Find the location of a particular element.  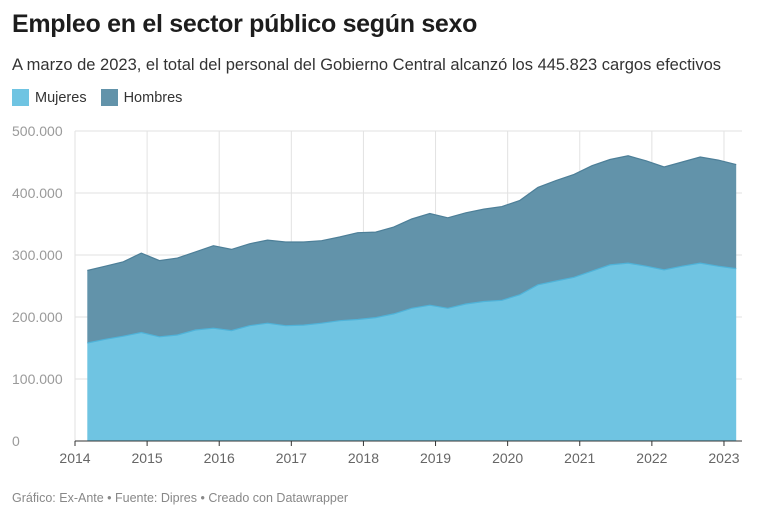

y-tick-label: 200.000 is located at coordinates (37, 317).